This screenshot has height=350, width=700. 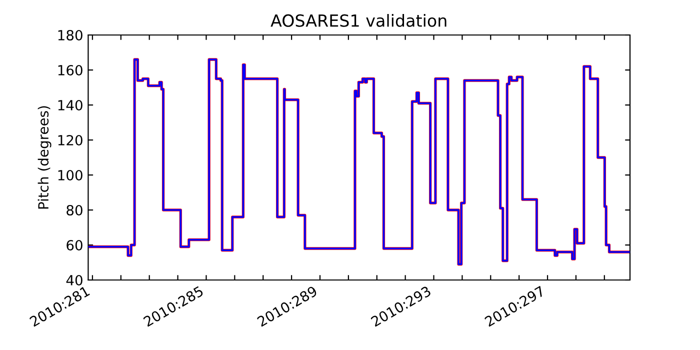 I want to click on y-tick-label: 40, so click(x=74, y=280).